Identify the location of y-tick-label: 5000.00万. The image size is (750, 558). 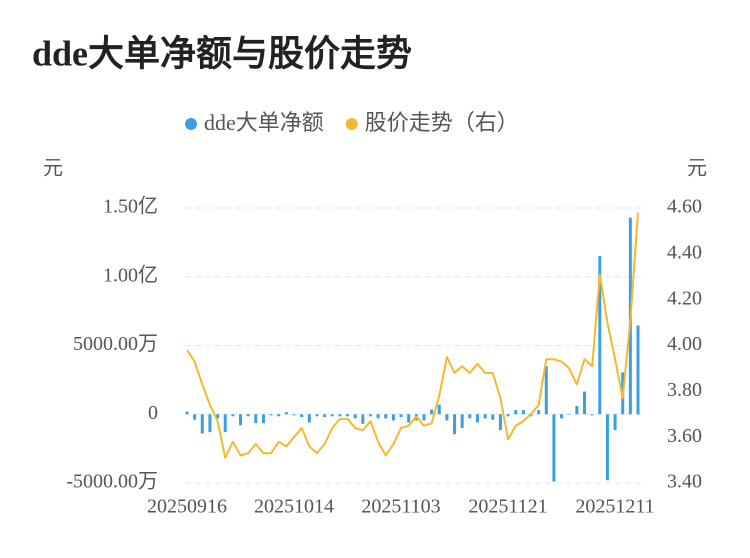
(115, 344).